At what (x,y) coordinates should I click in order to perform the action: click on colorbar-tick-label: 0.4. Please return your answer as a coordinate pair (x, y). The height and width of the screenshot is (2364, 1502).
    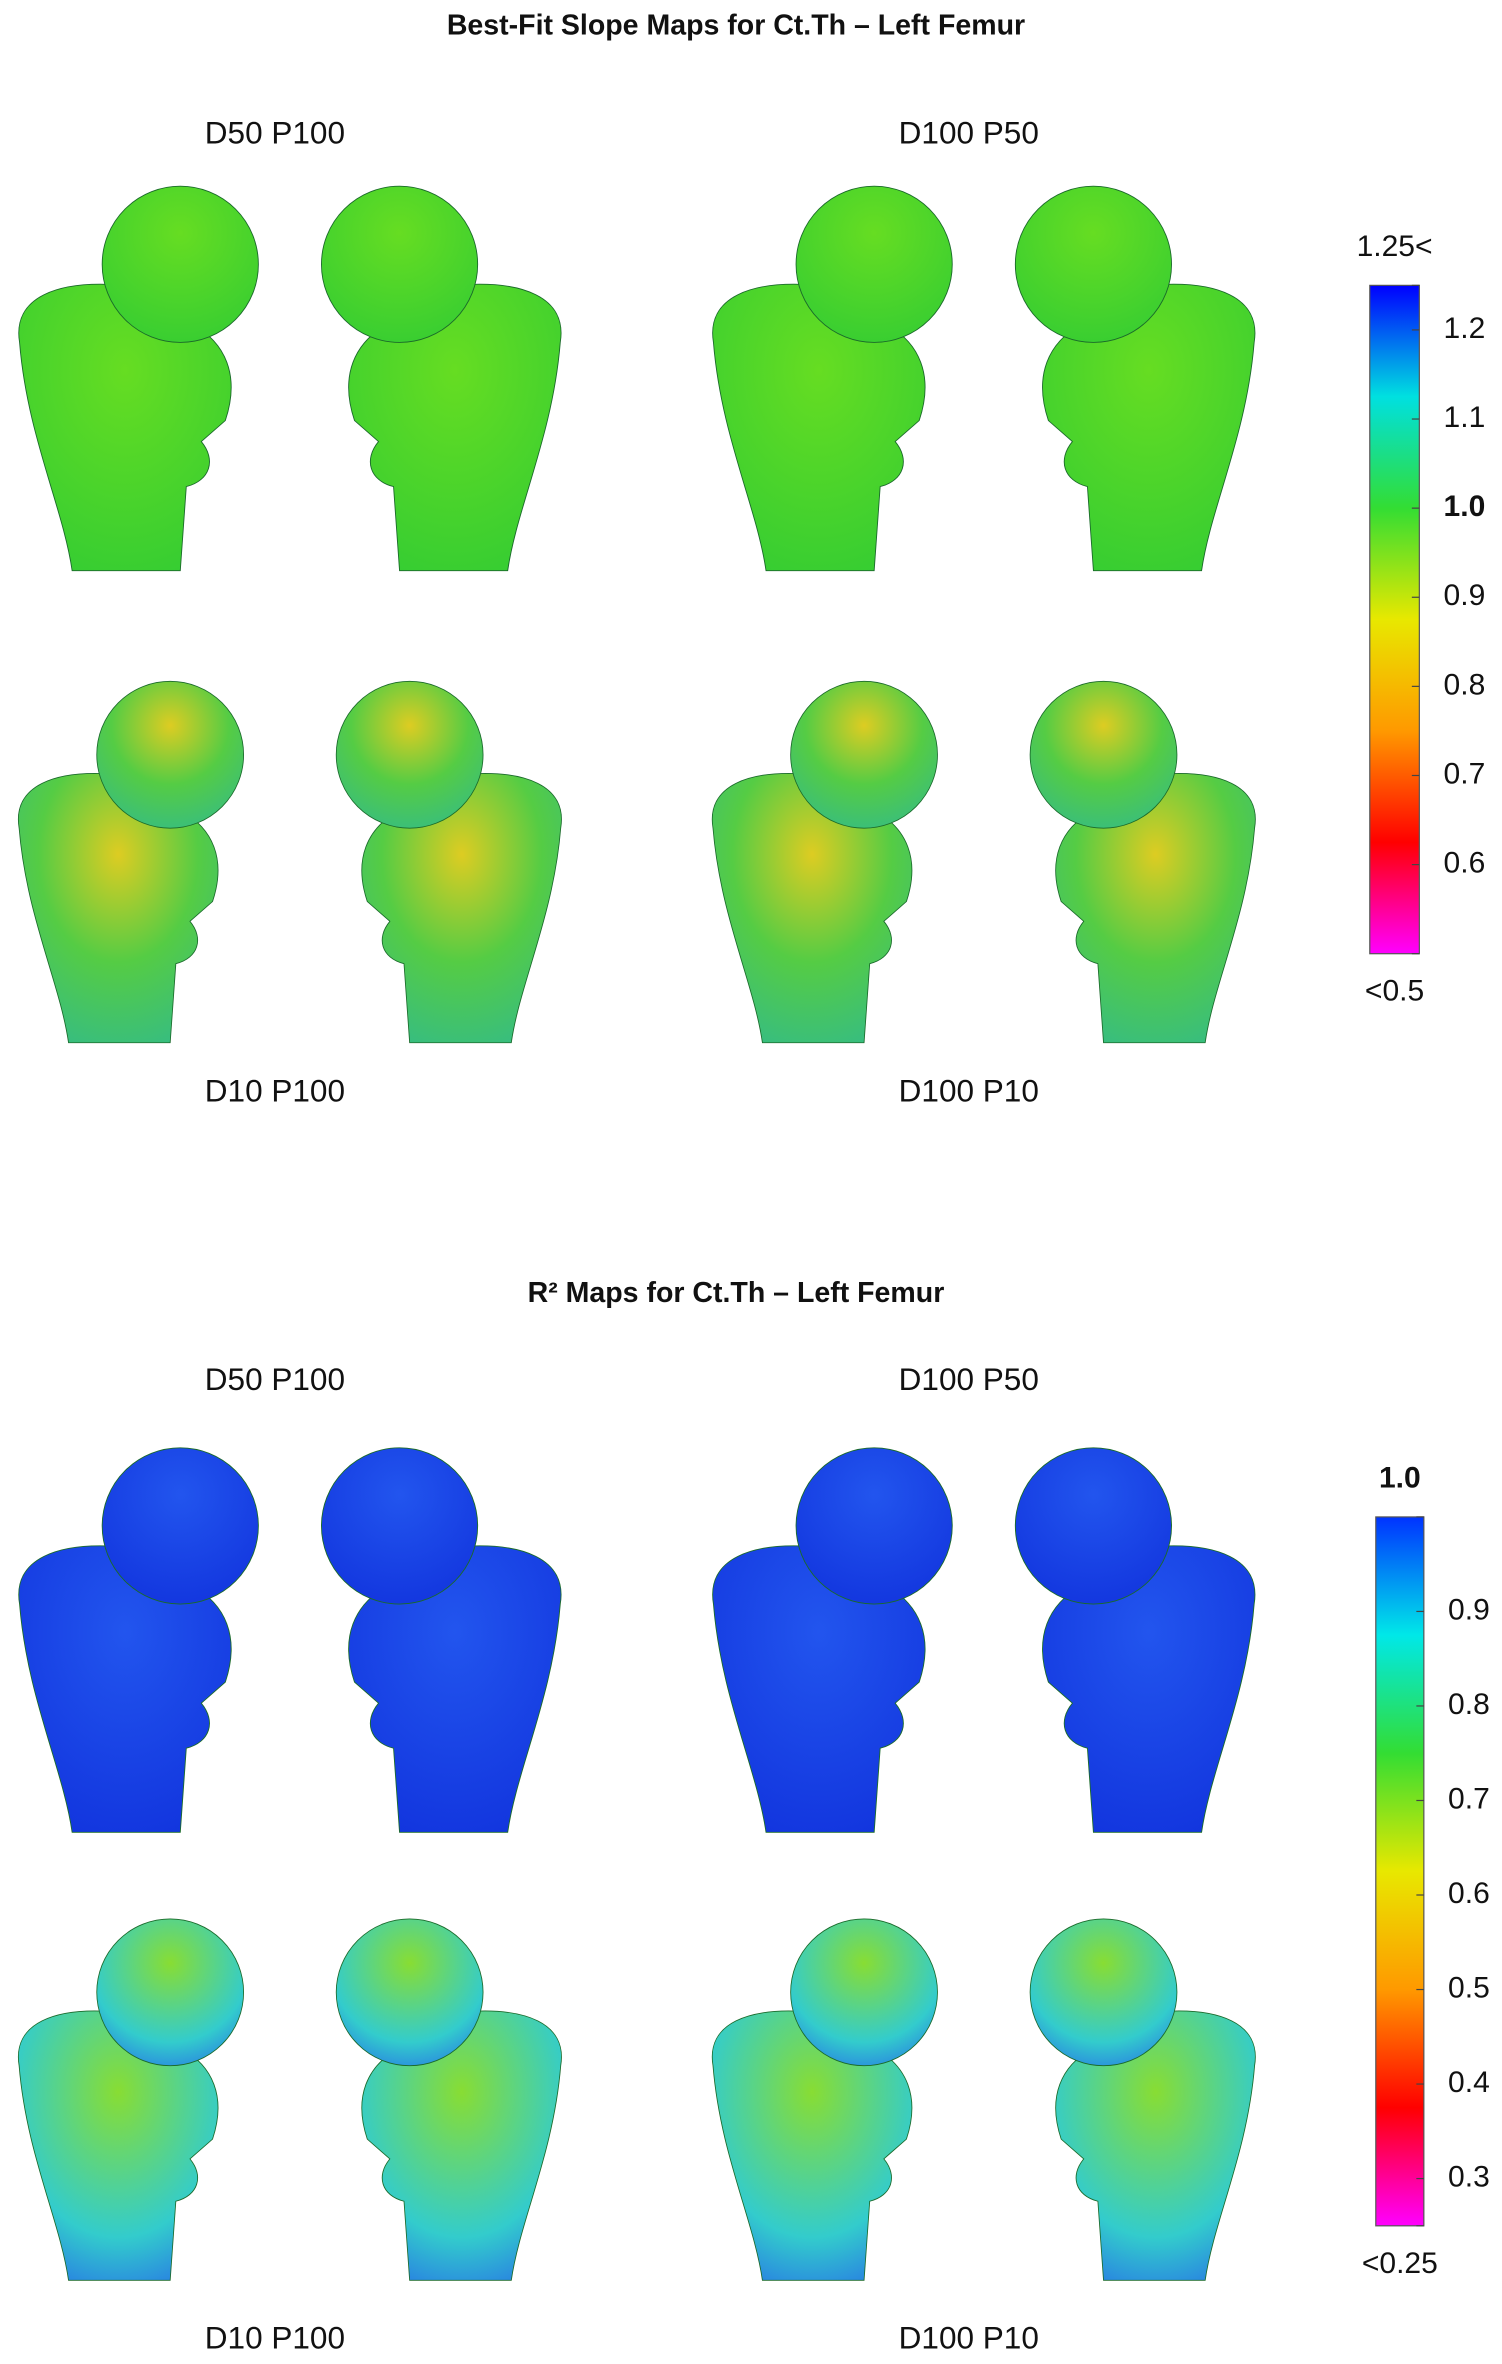
    Looking at the image, I should click on (1469, 2082).